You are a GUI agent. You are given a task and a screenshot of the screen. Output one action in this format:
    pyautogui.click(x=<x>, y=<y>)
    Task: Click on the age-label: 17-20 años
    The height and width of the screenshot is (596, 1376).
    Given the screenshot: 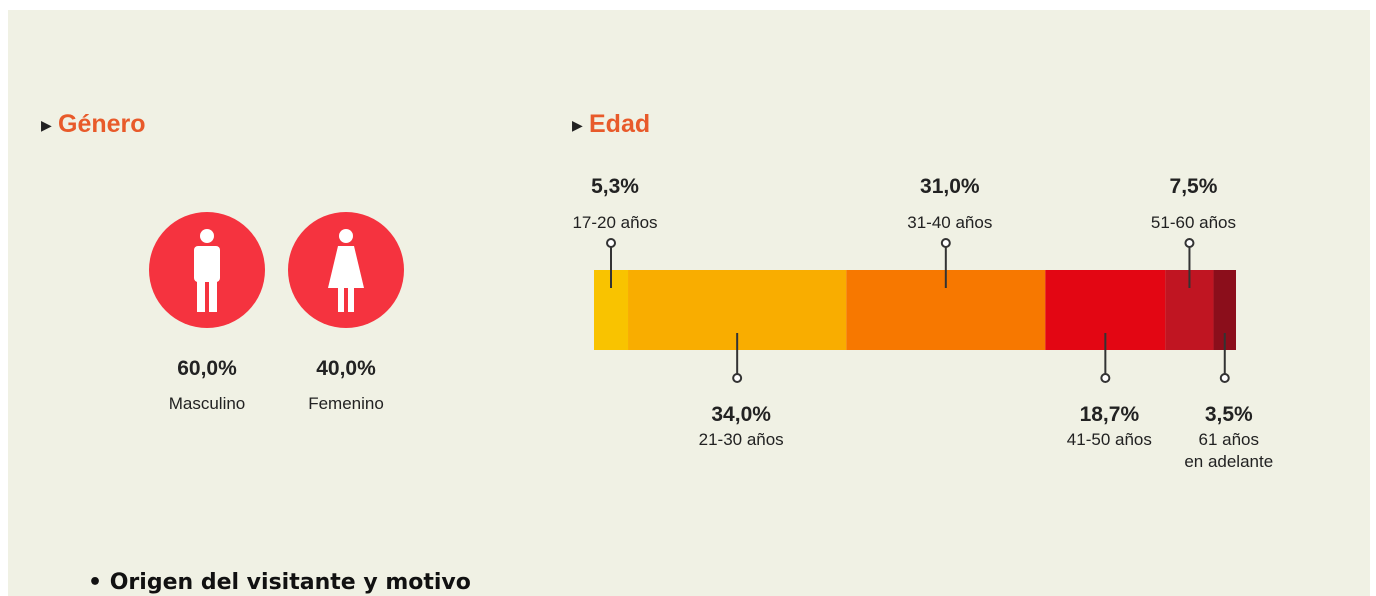 What is the action you would take?
    pyautogui.click(x=615, y=222)
    